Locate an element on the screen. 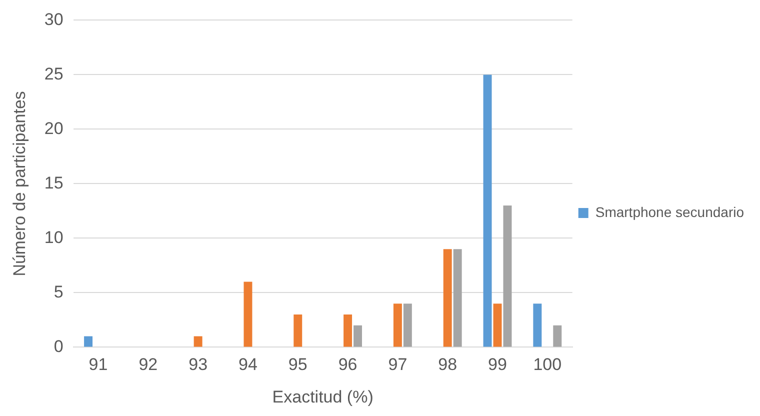  x-tick-label: 96 is located at coordinates (348, 364).